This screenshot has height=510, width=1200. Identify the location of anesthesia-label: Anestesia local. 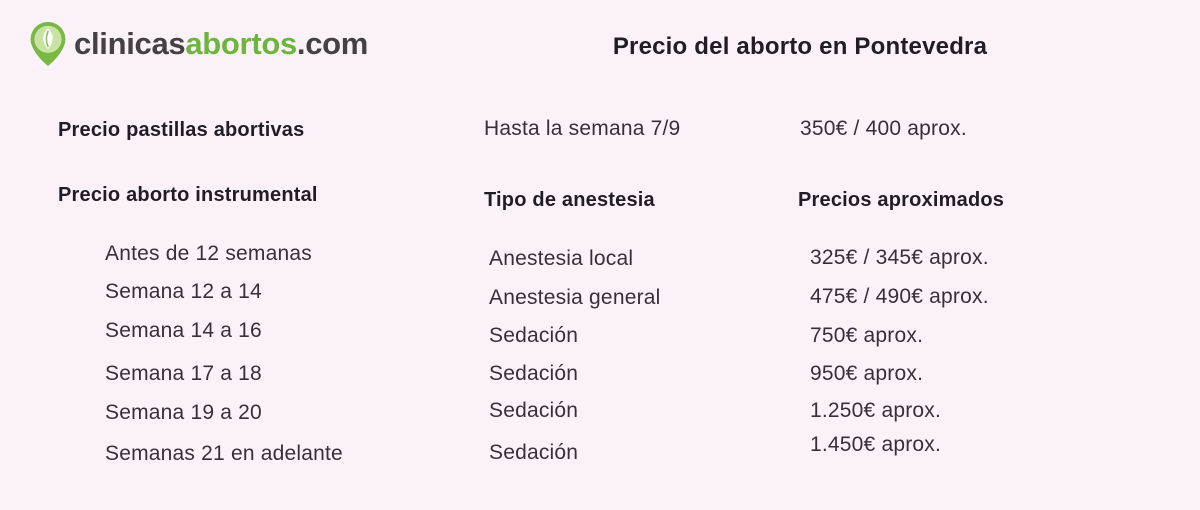
(561, 258).